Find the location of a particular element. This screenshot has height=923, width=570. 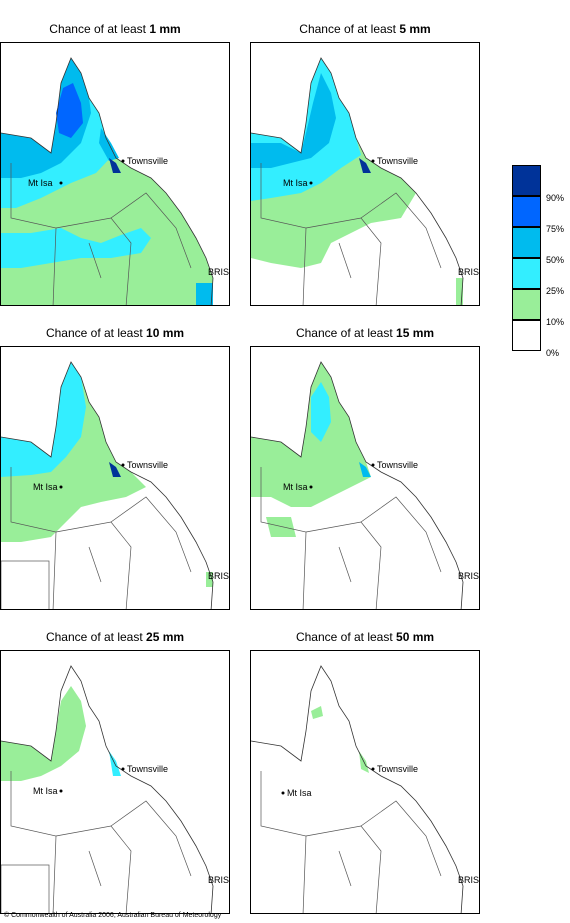

legend-label: 90% is located at coordinates (555, 198).